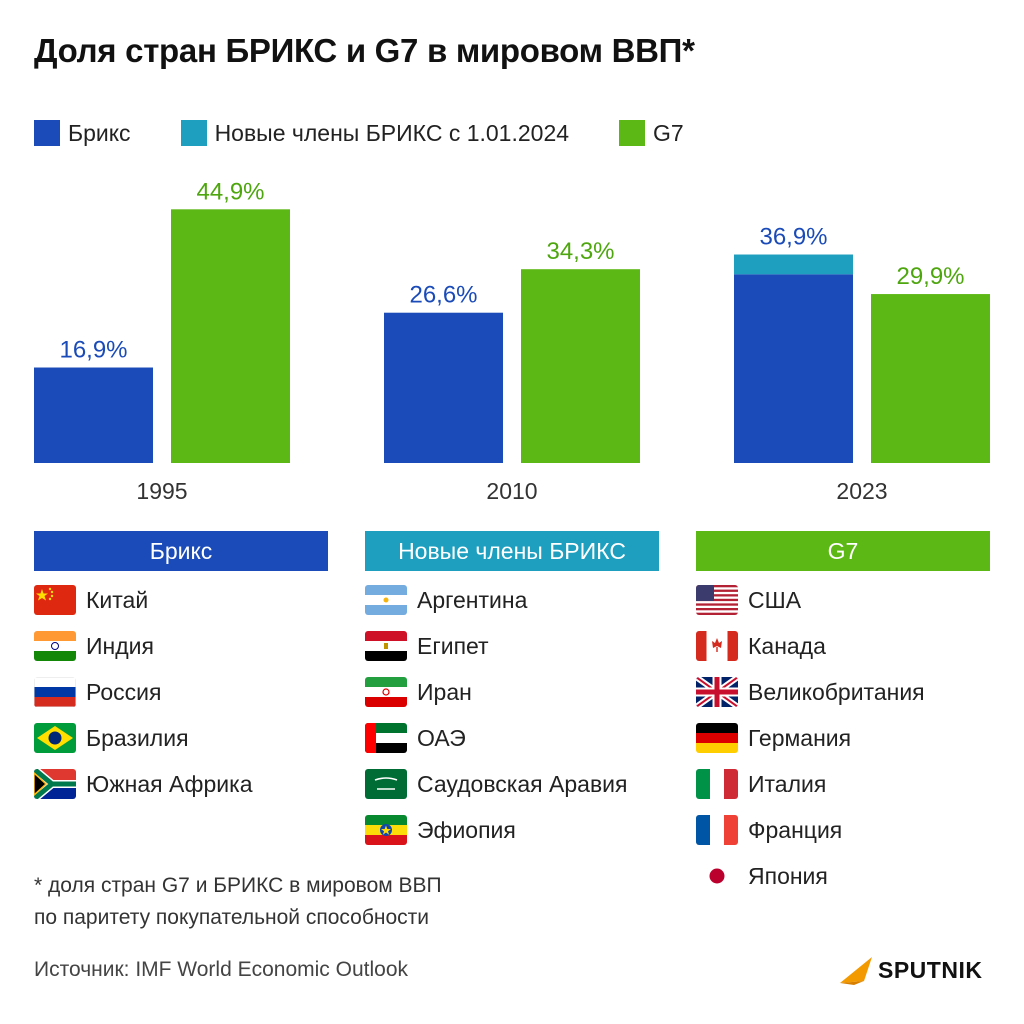 This screenshot has height=1024, width=1024. Describe the element at coordinates (392, 132) in the screenshot. I see `legend-label: Новые члены БРИКС с 1.01.2024` at that location.